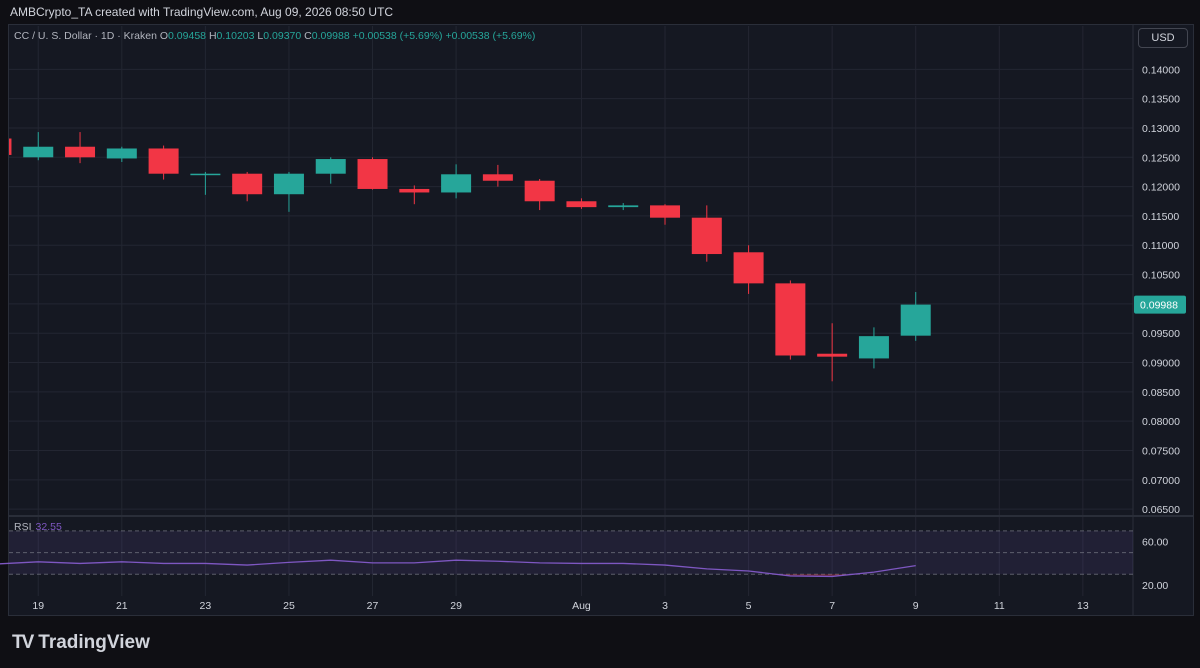 The height and width of the screenshot is (668, 1200). I want to click on last-price-tag, so click(1160, 304).